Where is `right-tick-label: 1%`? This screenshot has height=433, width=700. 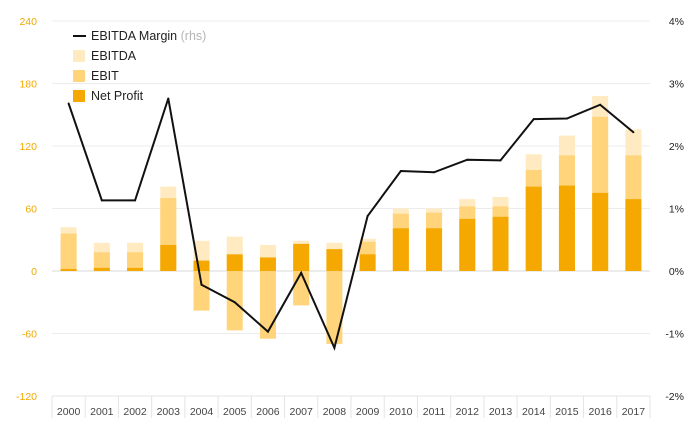
right-tick-label: 1% is located at coordinates (676, 210).